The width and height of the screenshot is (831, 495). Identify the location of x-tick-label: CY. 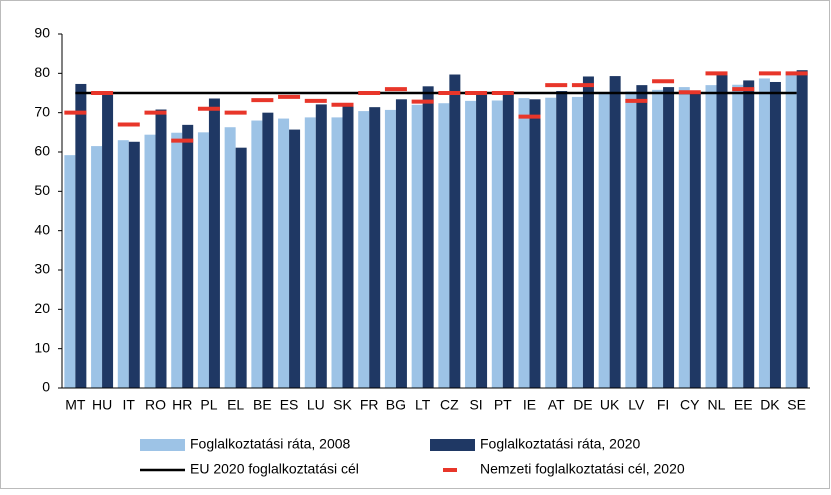
(690, 405).